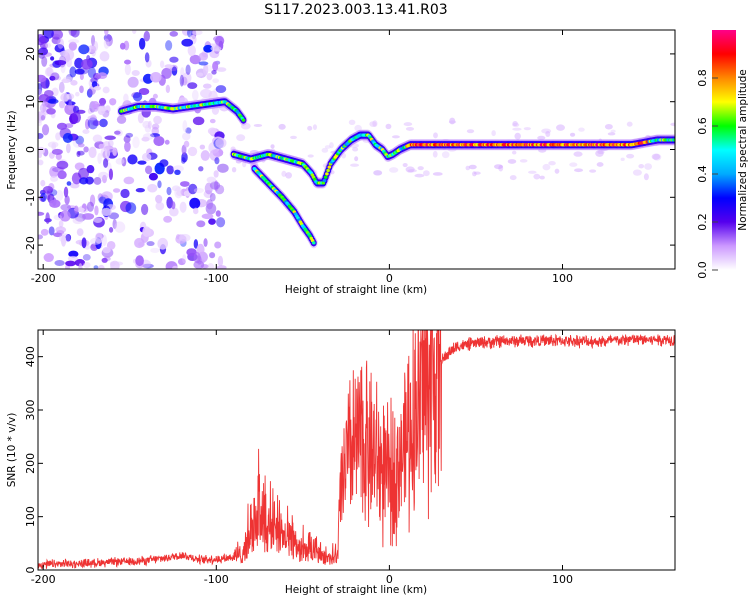 Image resolution: width=750 pixels, height=600 pixels. What do you see at coordinates (313, 243) in the screenshot?
I see `heatmap-ridge-core` at bounding box center [313, 243].